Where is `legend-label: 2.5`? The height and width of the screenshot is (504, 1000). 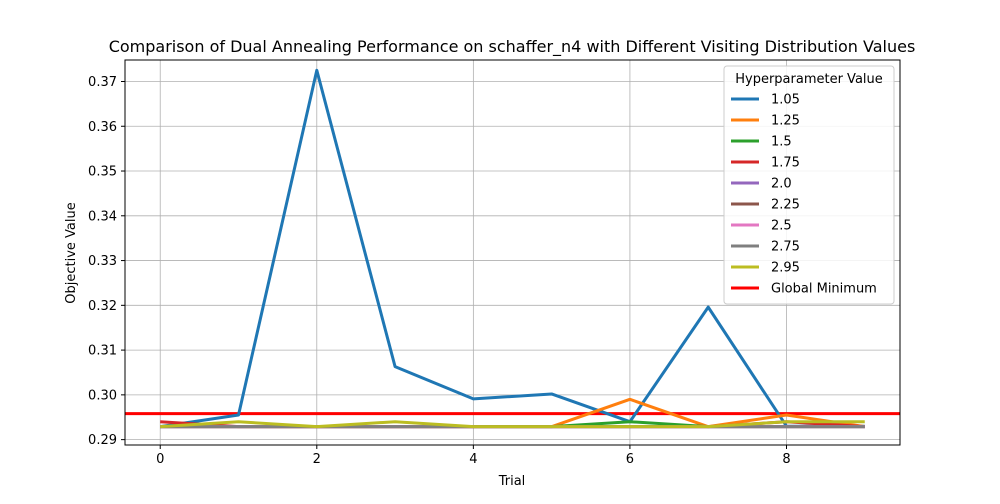 legend-label: 2.5 is located at coordinates (781, 226).